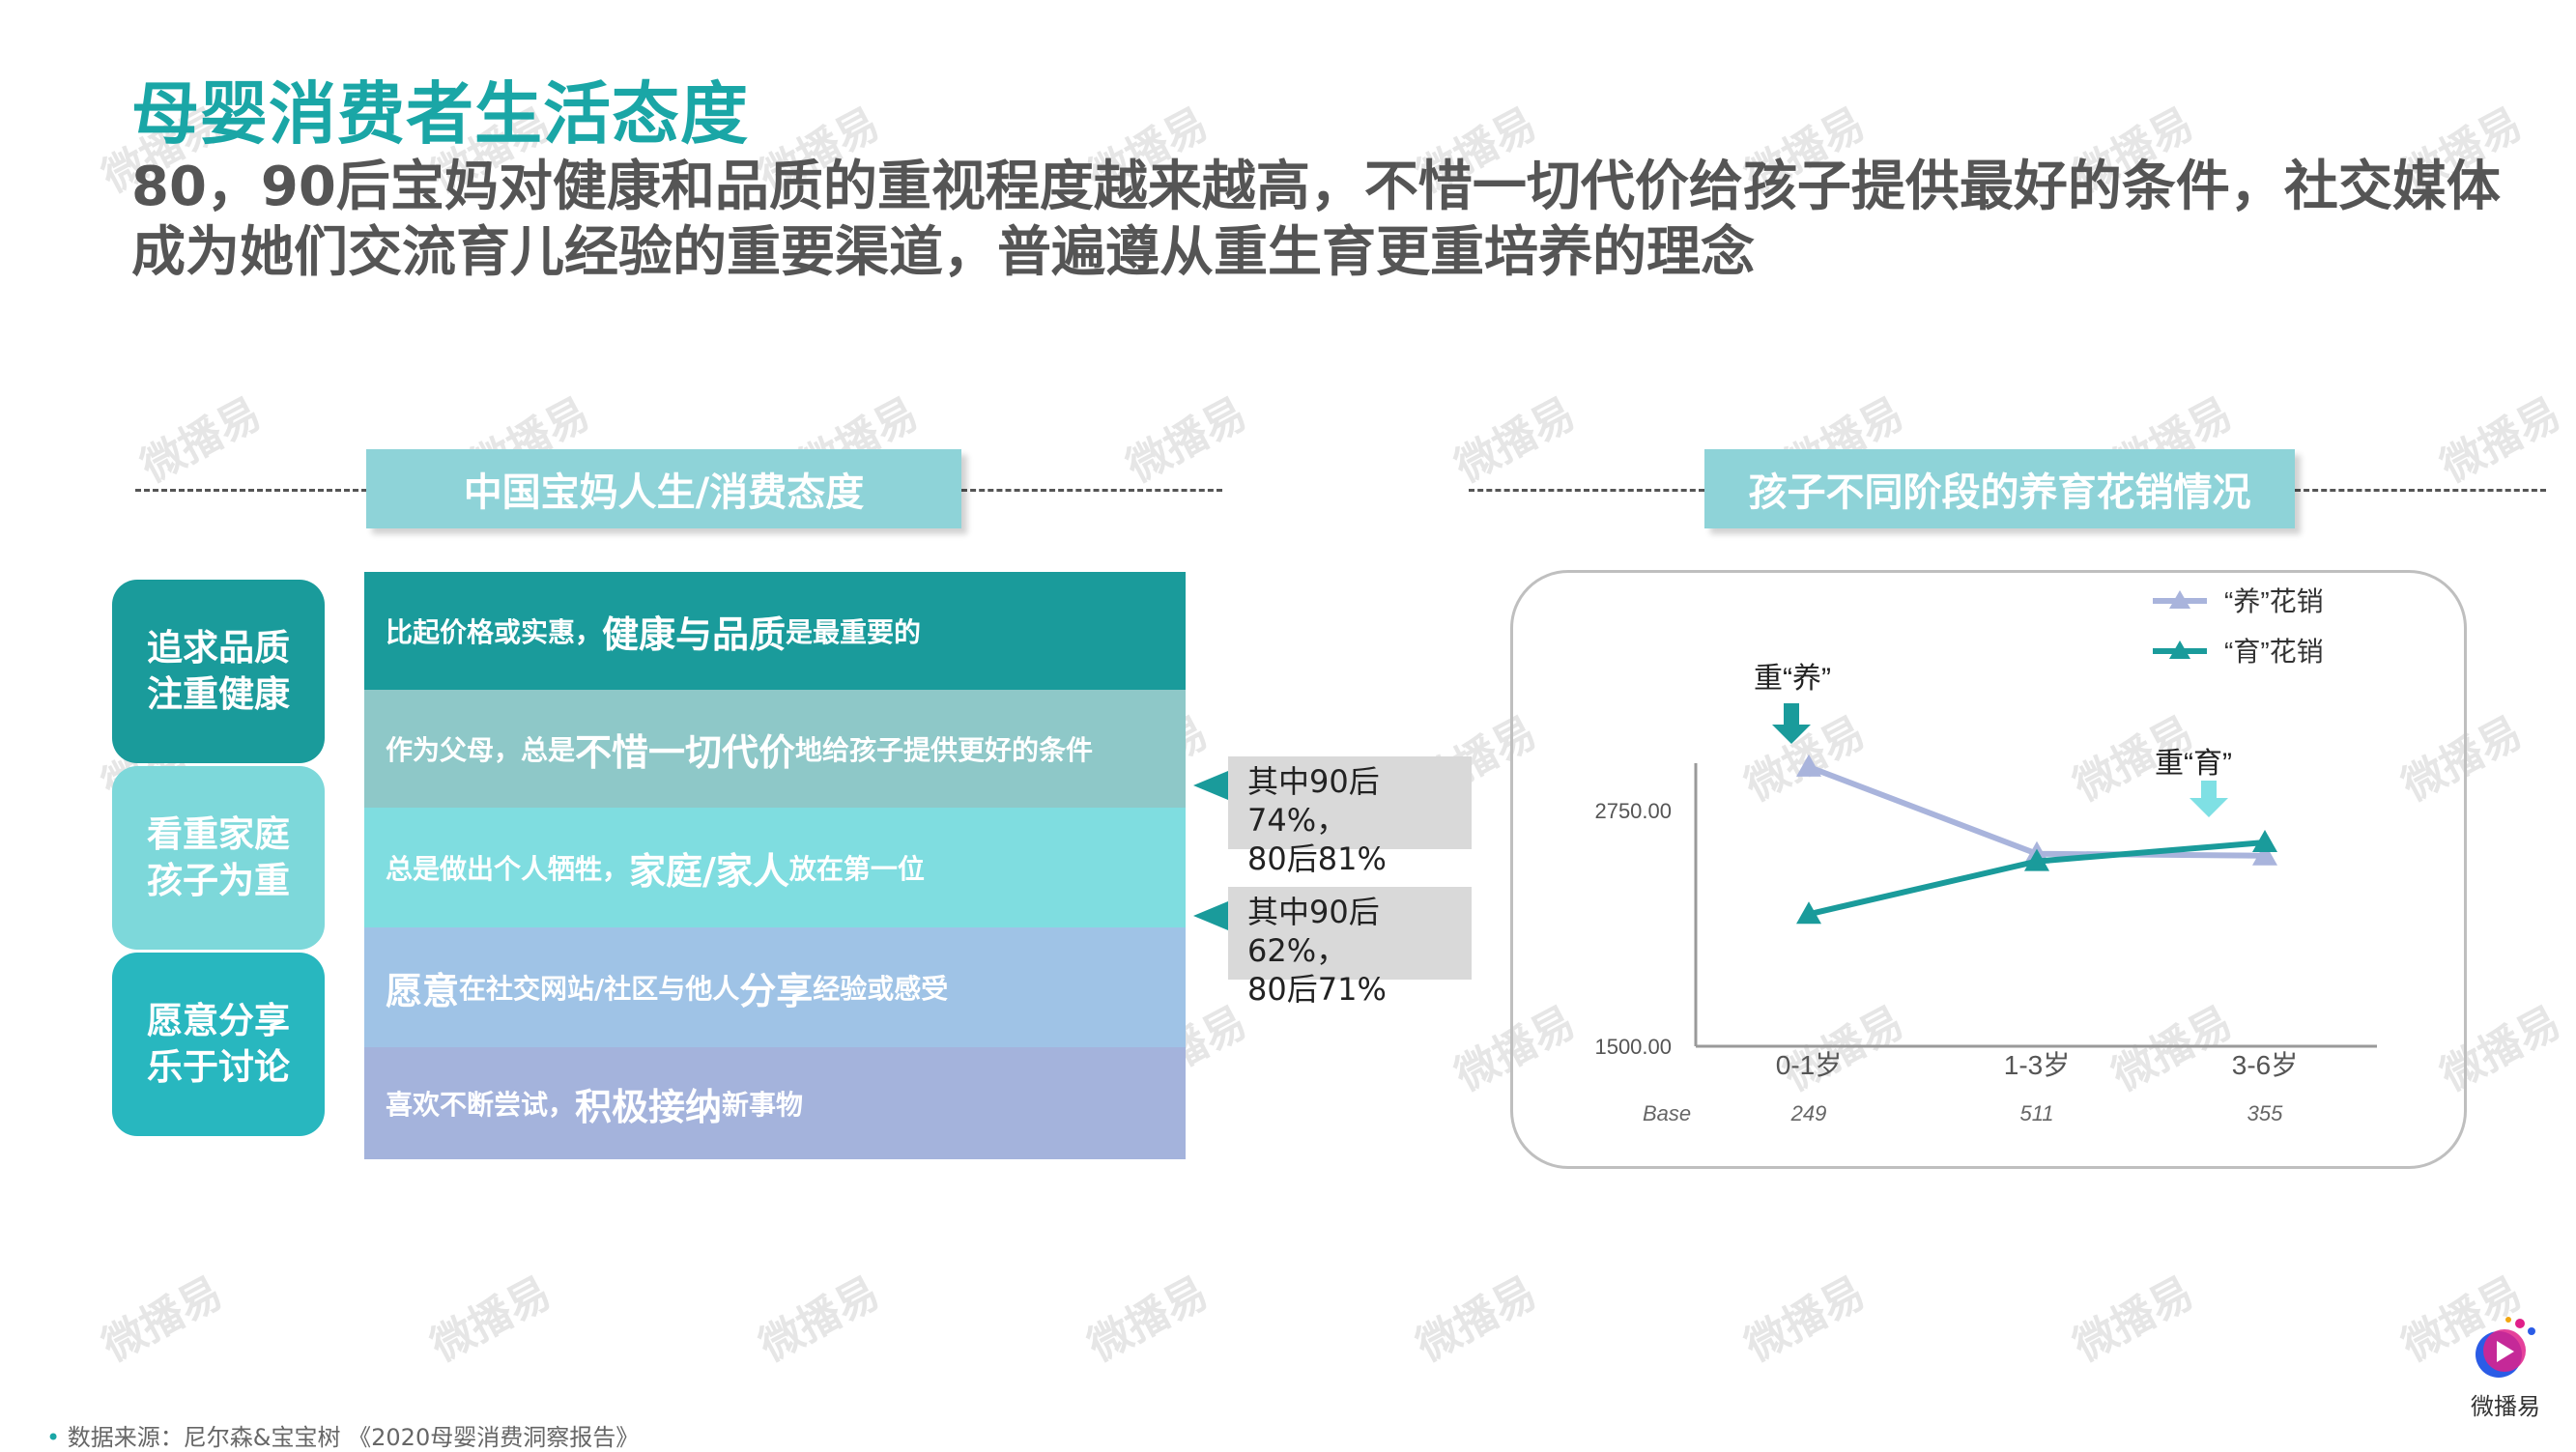  I want to click on data-source-note: • 数据来源：尼尔森&宝宝树 《2020母婴消费洞察报告》, so click(342, 1435).